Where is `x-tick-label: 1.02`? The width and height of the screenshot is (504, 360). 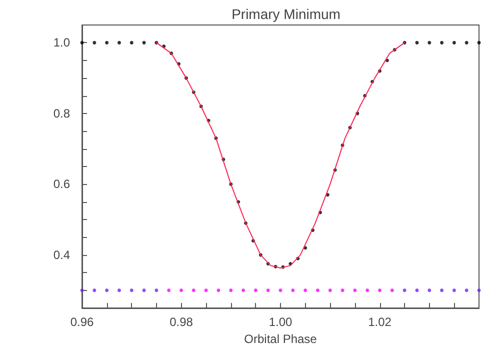
x-tick-label: 1.02 is located at coordinates (380, 322).